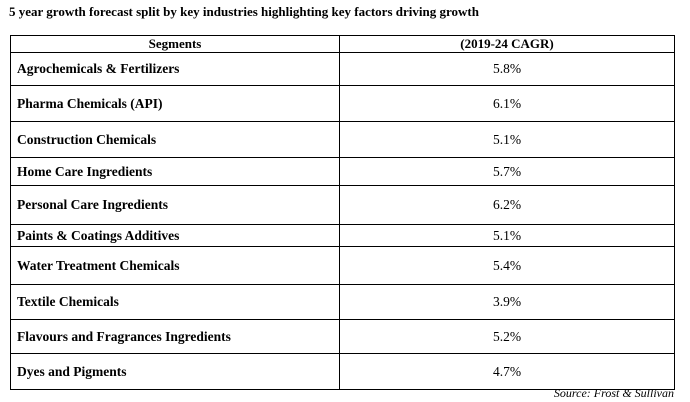 This screenshot has width=690, height=402. I want to click on segment-cell: Construction Chemicals, so click(175, 139).